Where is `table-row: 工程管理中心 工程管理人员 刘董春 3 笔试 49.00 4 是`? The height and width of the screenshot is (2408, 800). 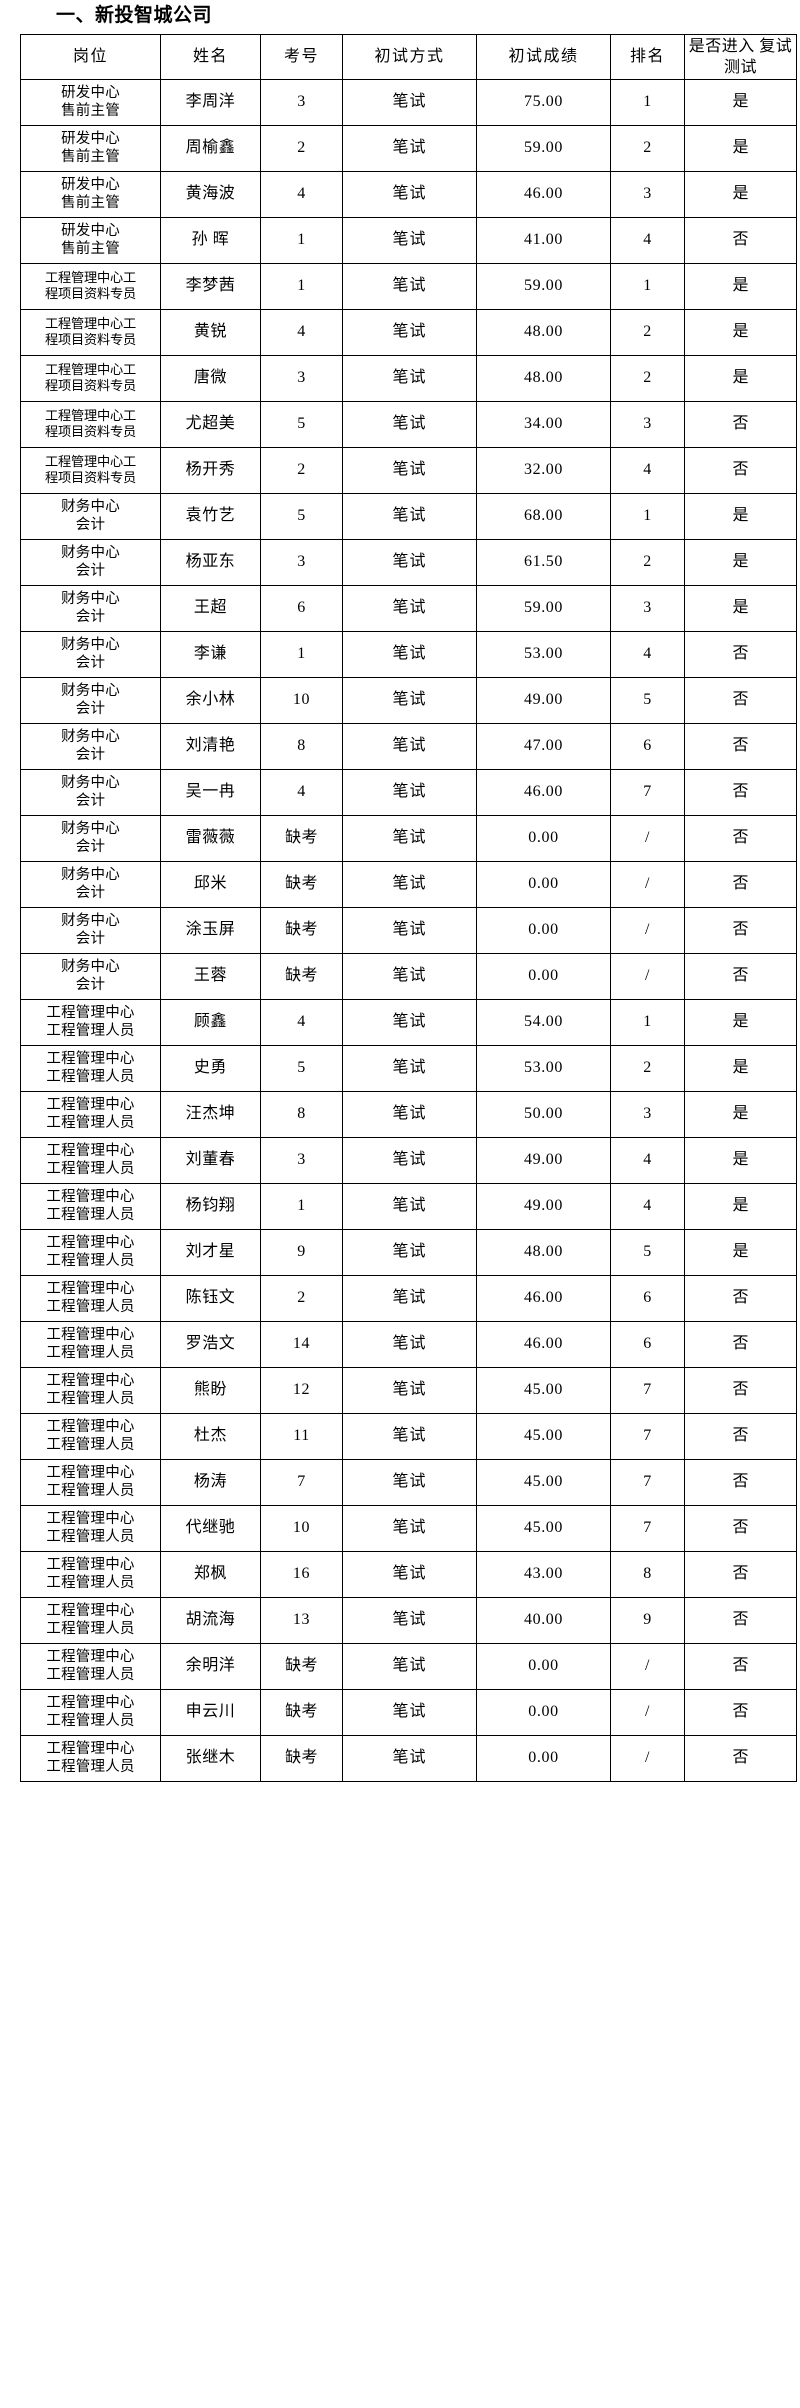 table-row: 工程管理中心 工程管理人员 刘董春 3 笔试 49.00 4 是 is located at coordinates (408, 1160).